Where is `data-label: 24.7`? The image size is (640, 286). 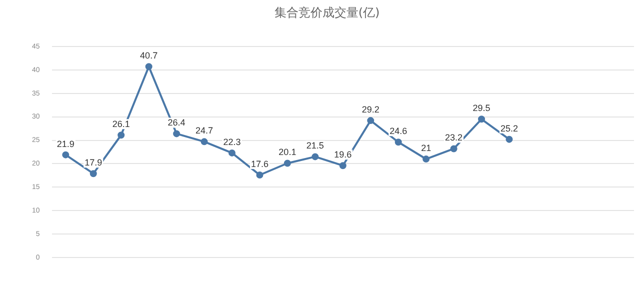 data-label: 24.7 is located at coordinates (205, 131).